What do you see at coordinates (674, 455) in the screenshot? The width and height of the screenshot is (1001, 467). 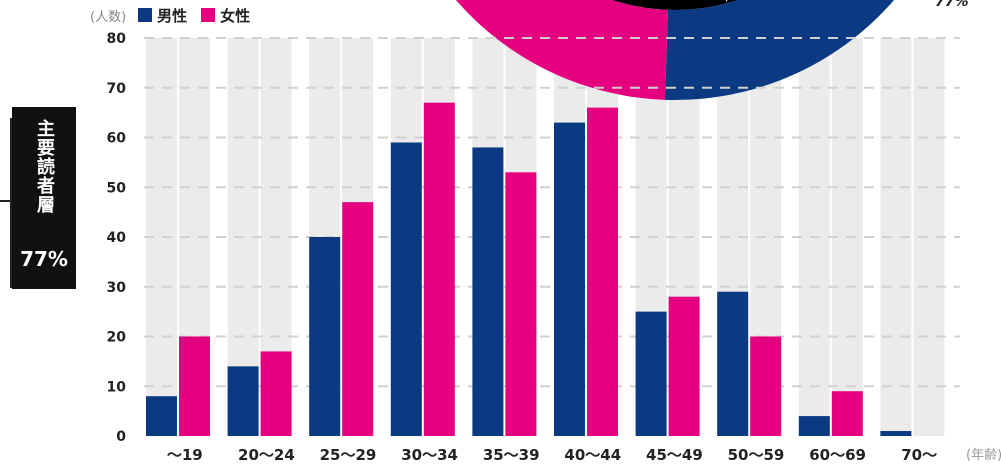 I see `x-tick-label: 45〜49` at bounding box center [674, 455].